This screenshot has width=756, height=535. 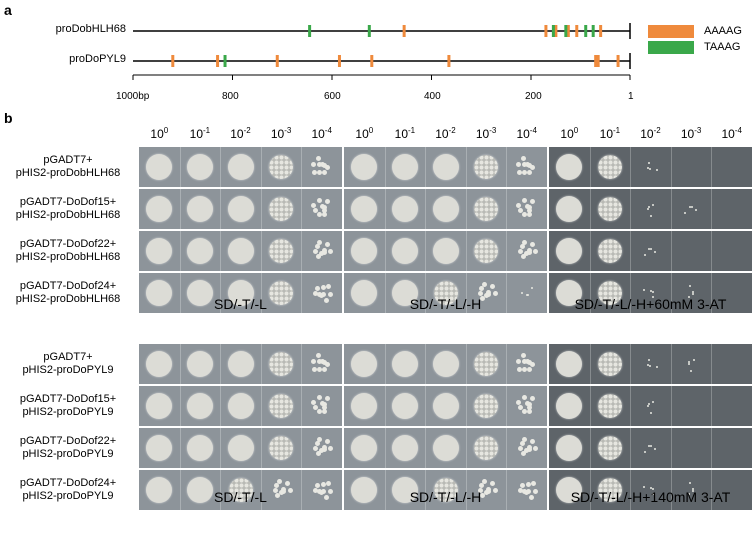 I want to click on medium-label: SD/-T/-L, so click(x=240, y=304).